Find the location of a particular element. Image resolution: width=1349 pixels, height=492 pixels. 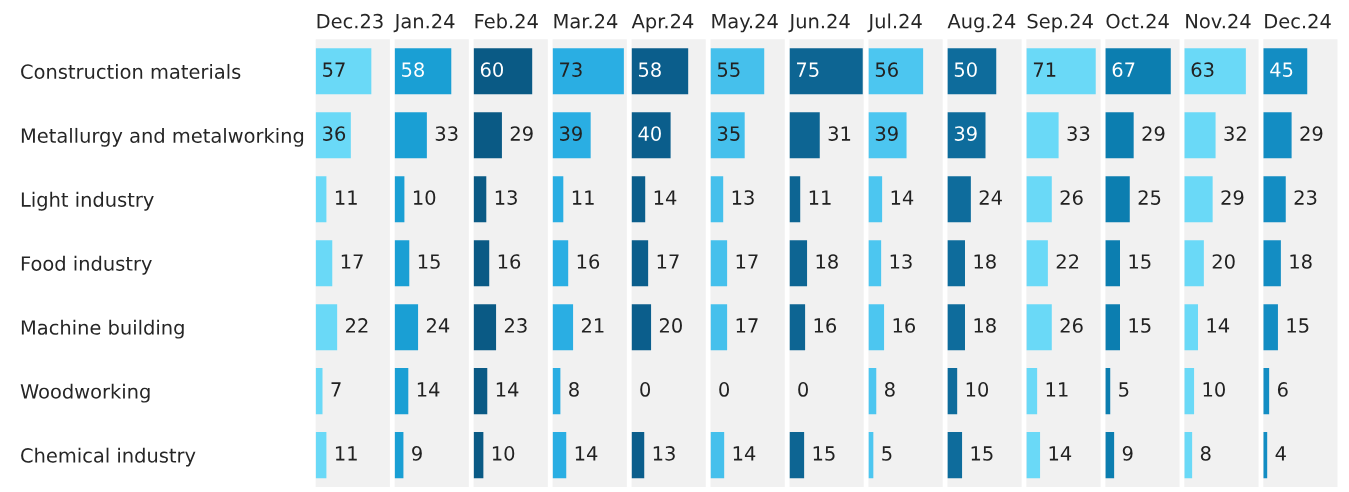

chart-title: Jan.24 is located at coordinates (424, 23).